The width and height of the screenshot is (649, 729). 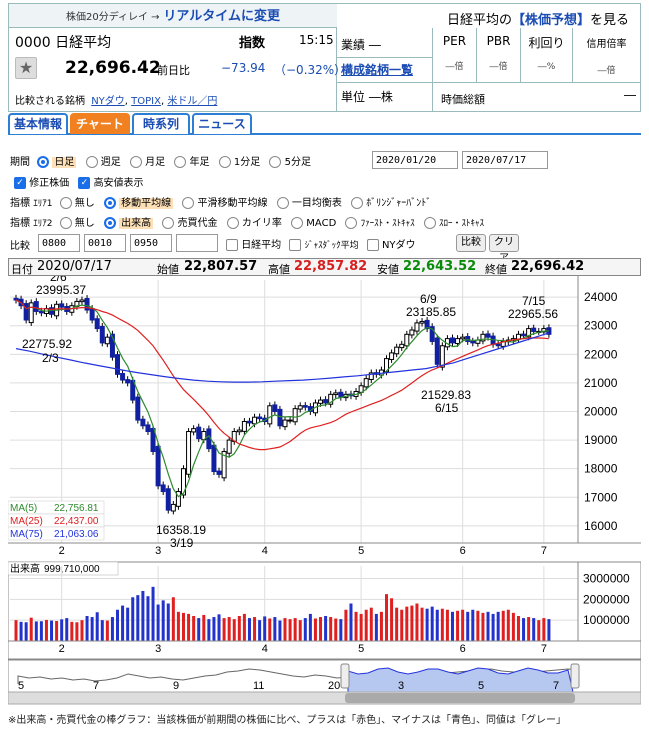 I want to click on ind1-ichimoku-label: 一目均衡表, so click(x=316, y=203).